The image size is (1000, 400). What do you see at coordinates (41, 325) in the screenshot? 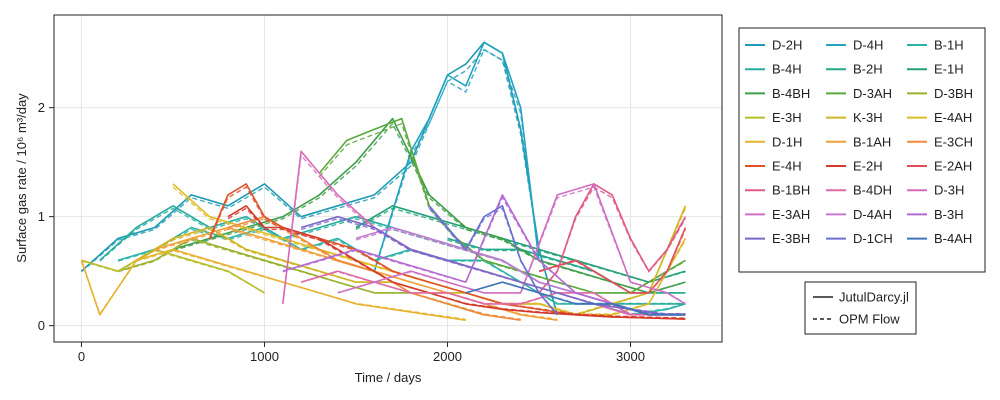
I see `y-tick-label: 0` at bounding box center [41, 325].